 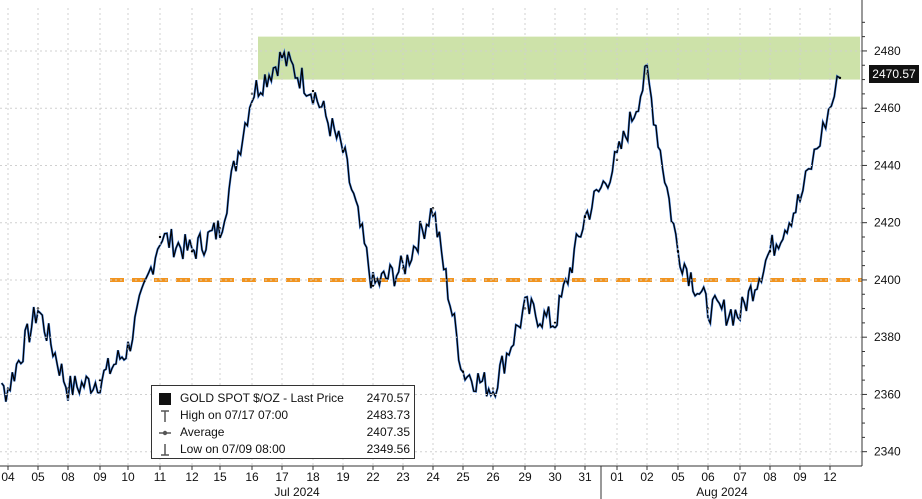 What do you see at coordinates (313, 477) in the screenshot?
I see `x-tick-label: 18` at bounding box center [313, 477].